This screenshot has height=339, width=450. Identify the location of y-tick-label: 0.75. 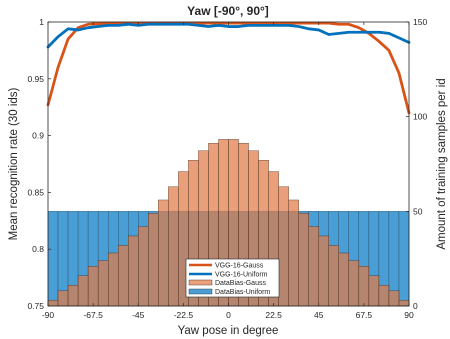
(35, 306).